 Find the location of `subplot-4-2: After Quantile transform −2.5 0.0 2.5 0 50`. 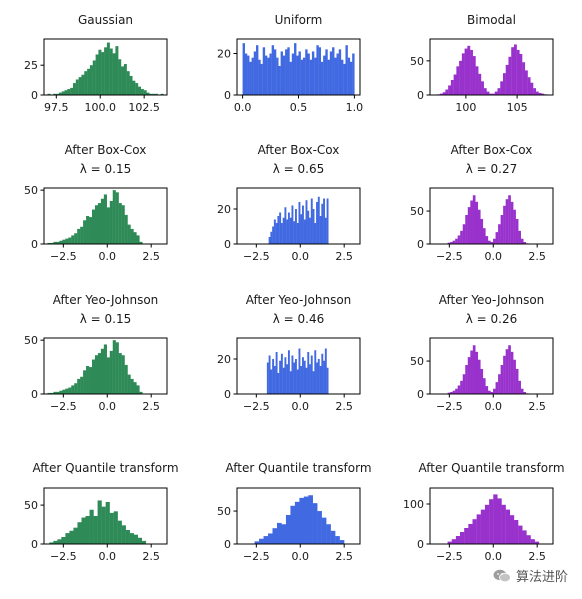

subplot-4-2: After Quantile transform −2.5 0.0 2.5 0 50 is located at coordinates (294, 512).